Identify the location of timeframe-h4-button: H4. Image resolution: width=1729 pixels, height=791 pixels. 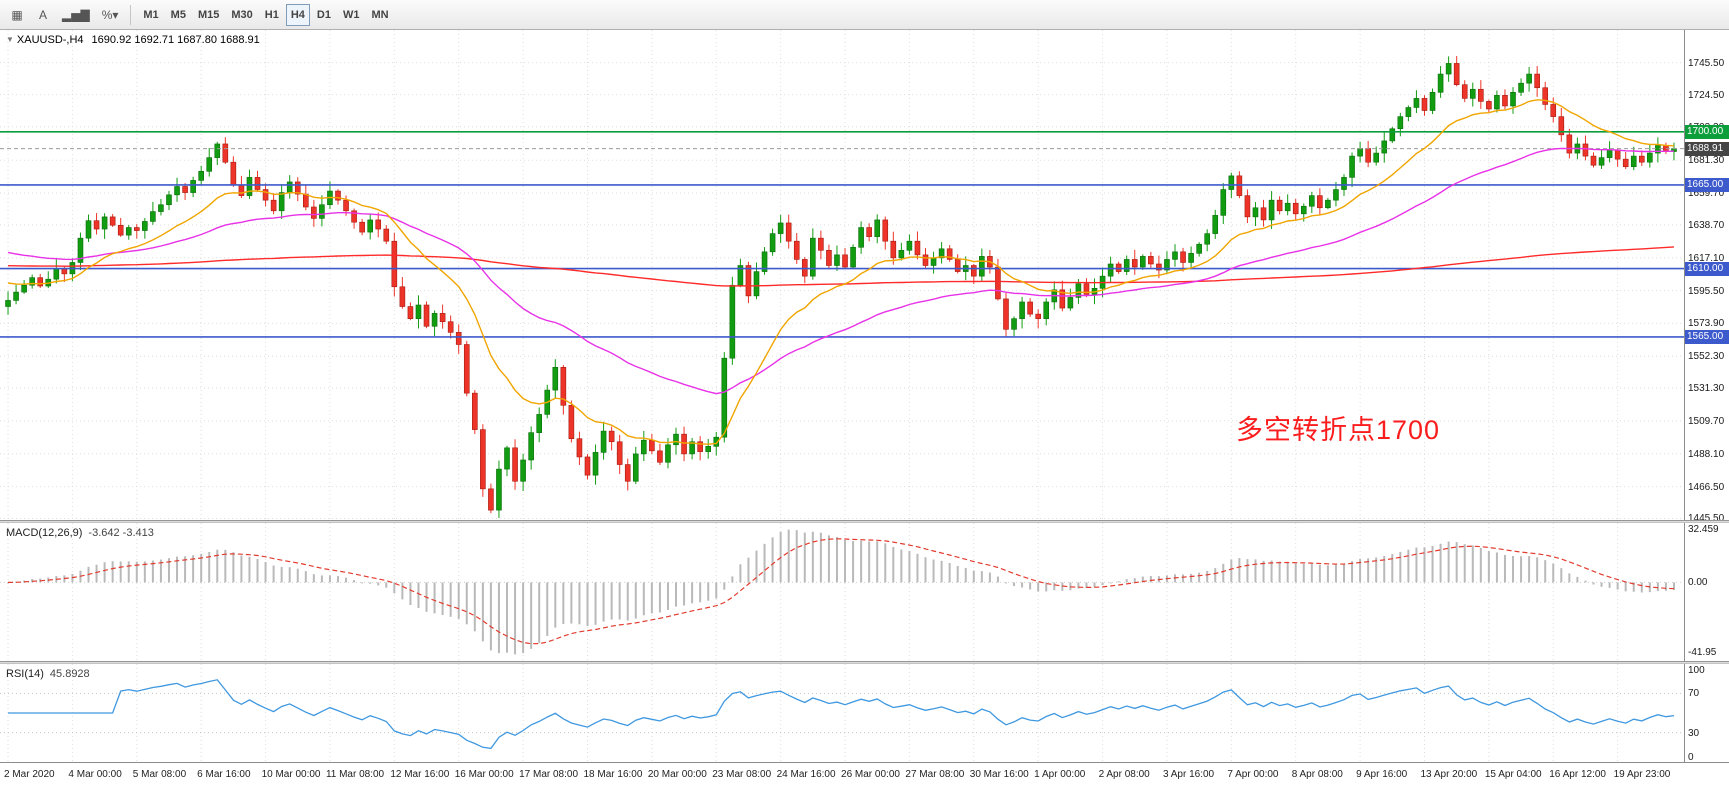
(297, 14).